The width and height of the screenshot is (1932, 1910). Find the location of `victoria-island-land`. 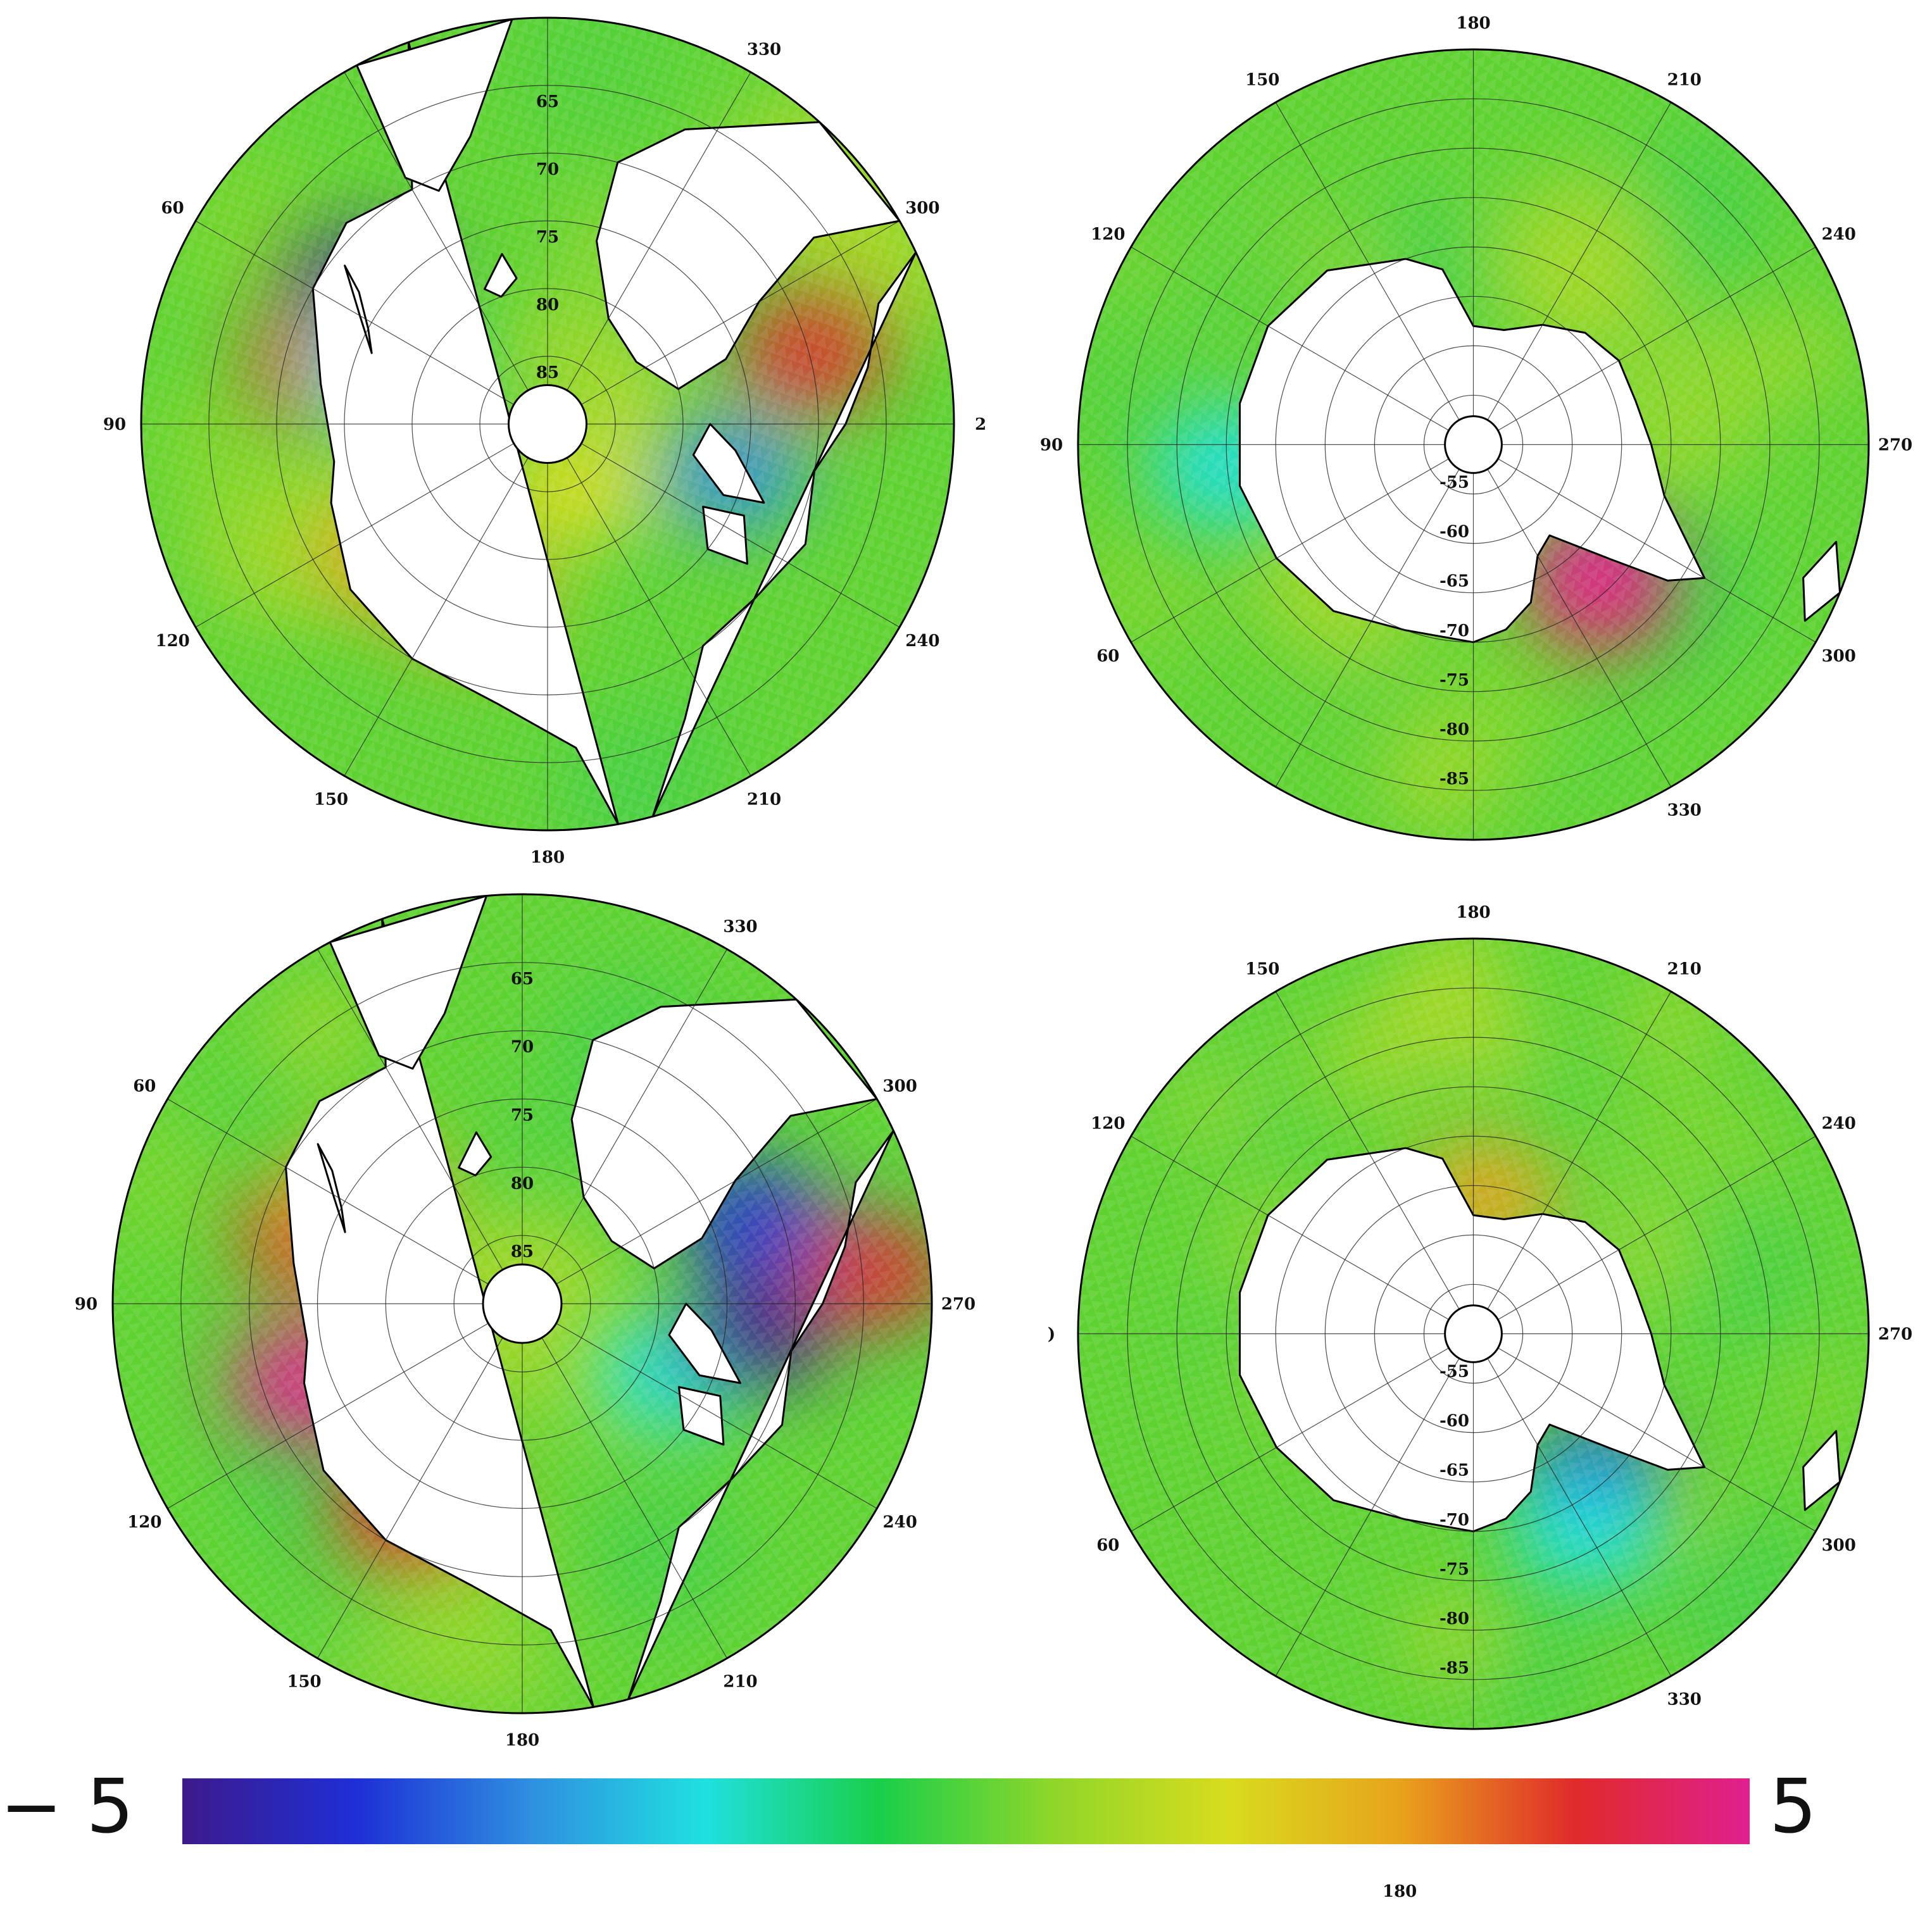

victoria-island-land is located at coordinates (725, 535).